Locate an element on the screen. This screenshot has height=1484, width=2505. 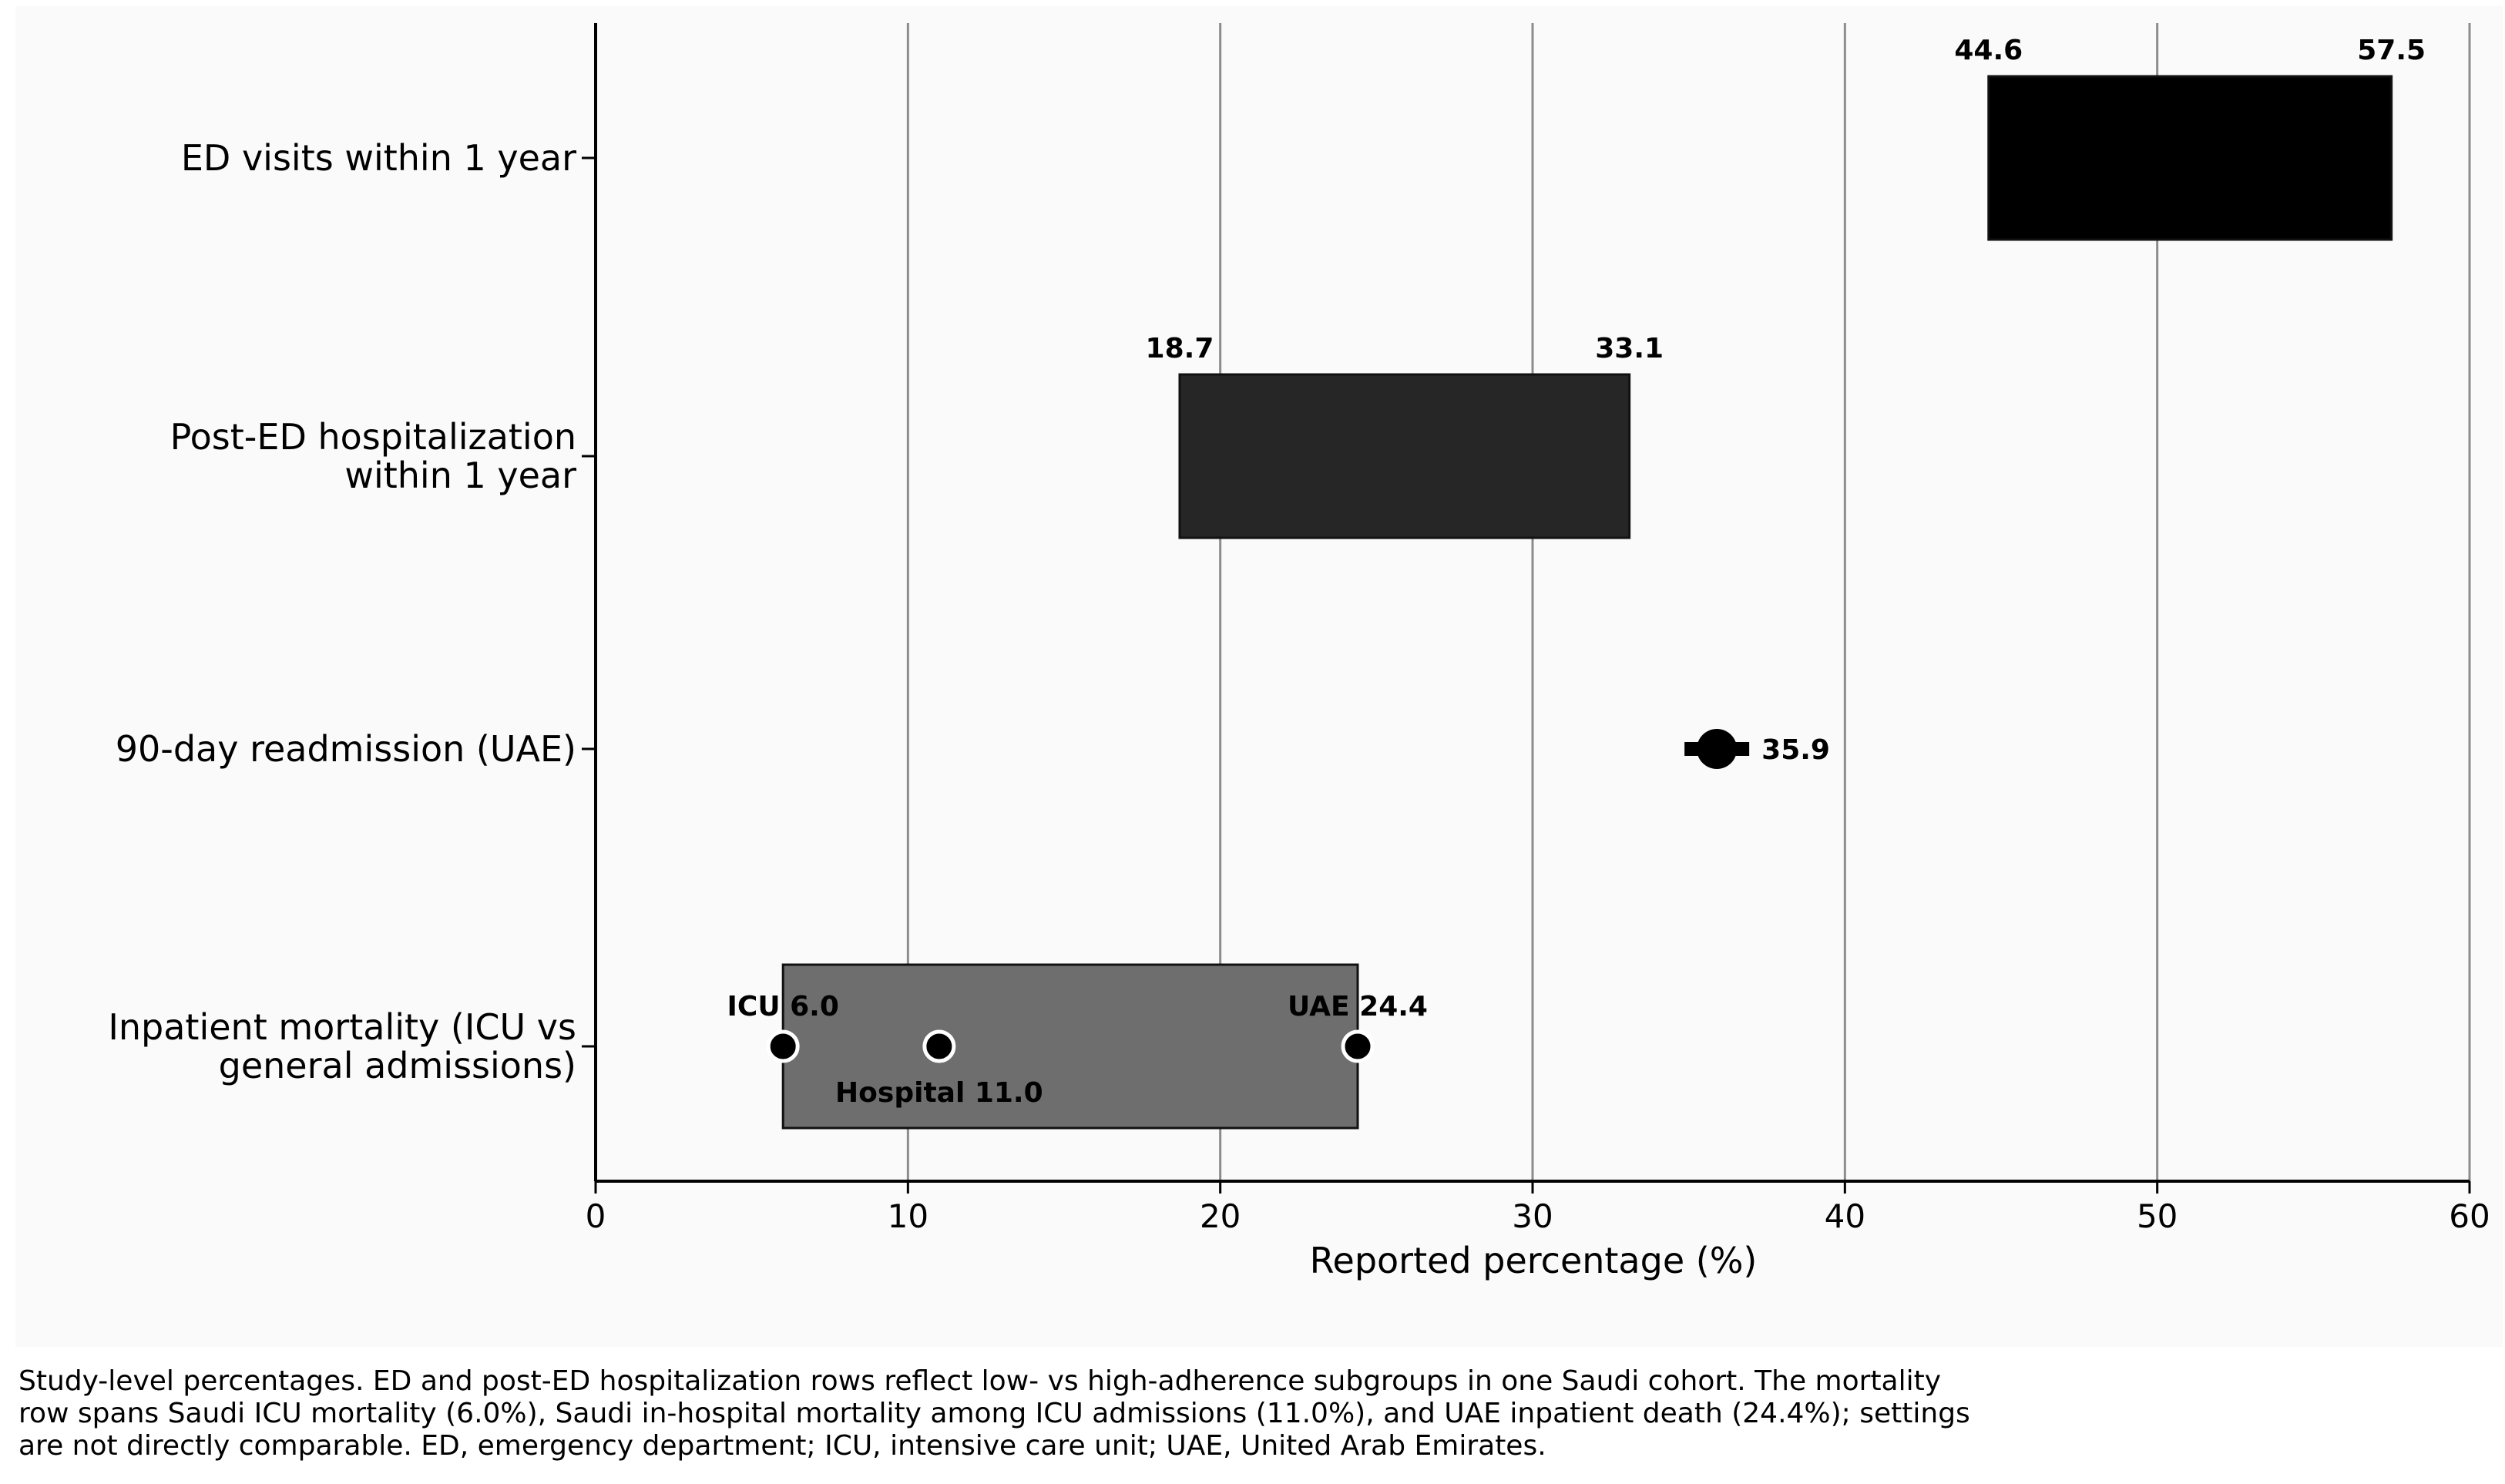
y-tick-label: ED visits within 1 year is located at coordinates (379, 158).